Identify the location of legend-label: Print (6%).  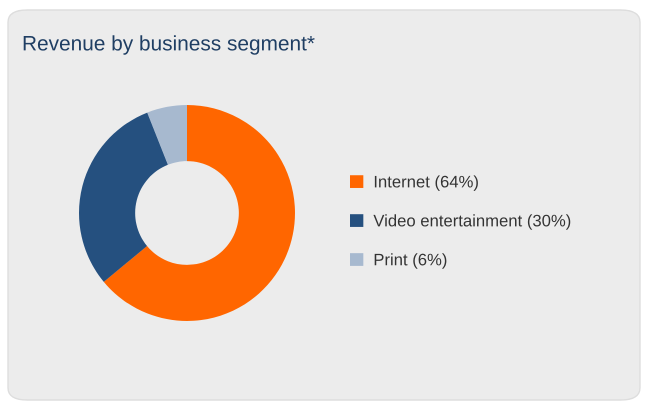
(410, 261).